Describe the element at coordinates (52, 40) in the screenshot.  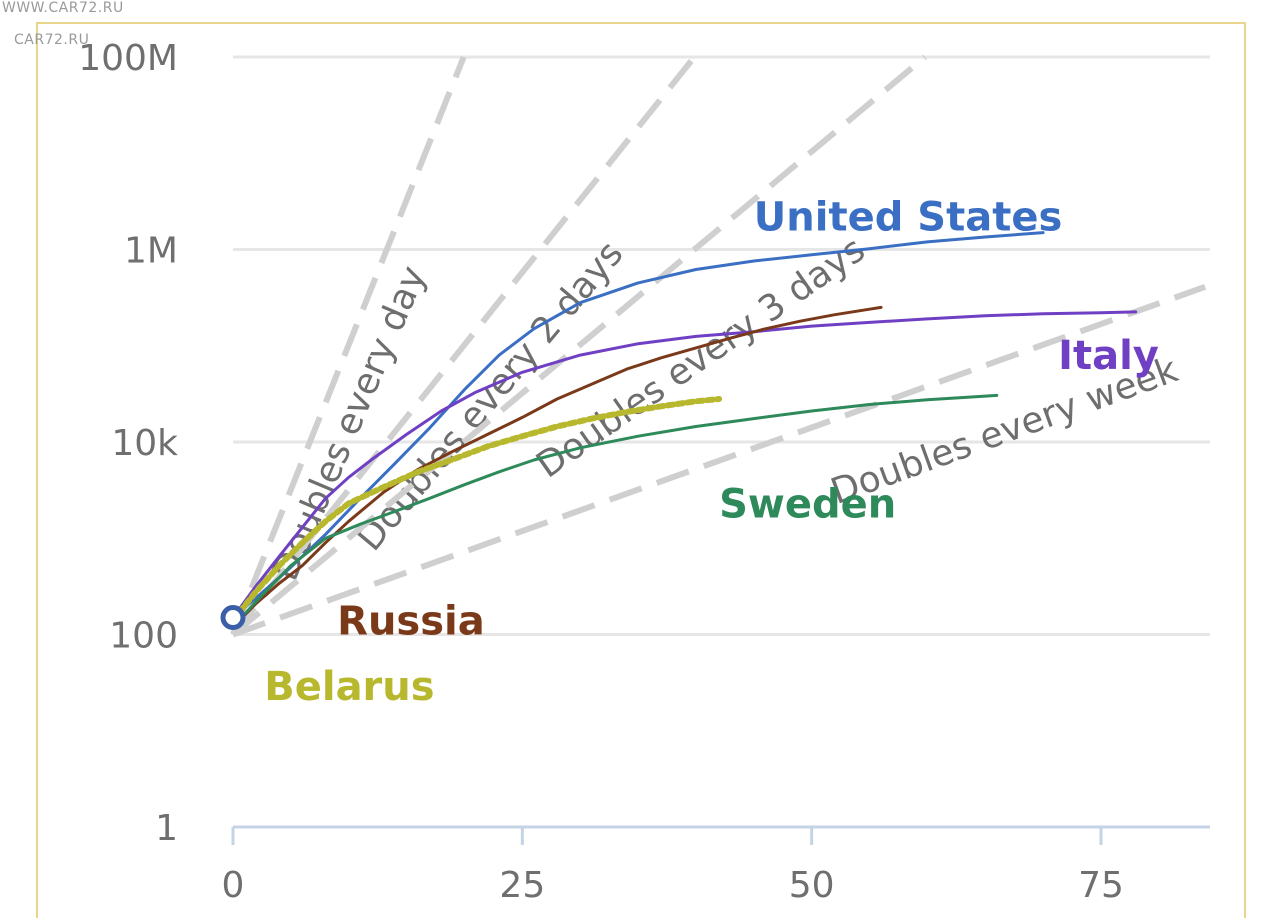
I see `watermark-line2: CAR72.RU` at that location.